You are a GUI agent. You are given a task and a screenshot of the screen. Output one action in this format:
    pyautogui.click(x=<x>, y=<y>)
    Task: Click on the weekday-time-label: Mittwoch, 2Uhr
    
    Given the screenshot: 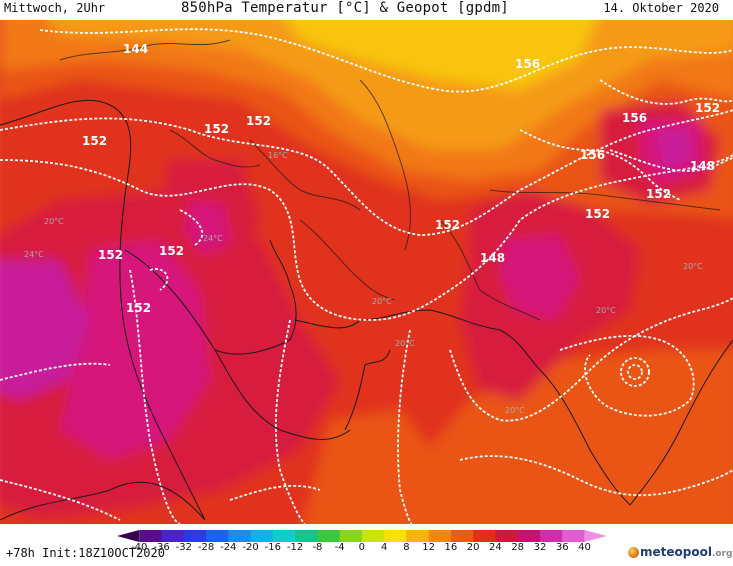 What is the action you would take?
    pyautogui.click(x=55, y=8)
    